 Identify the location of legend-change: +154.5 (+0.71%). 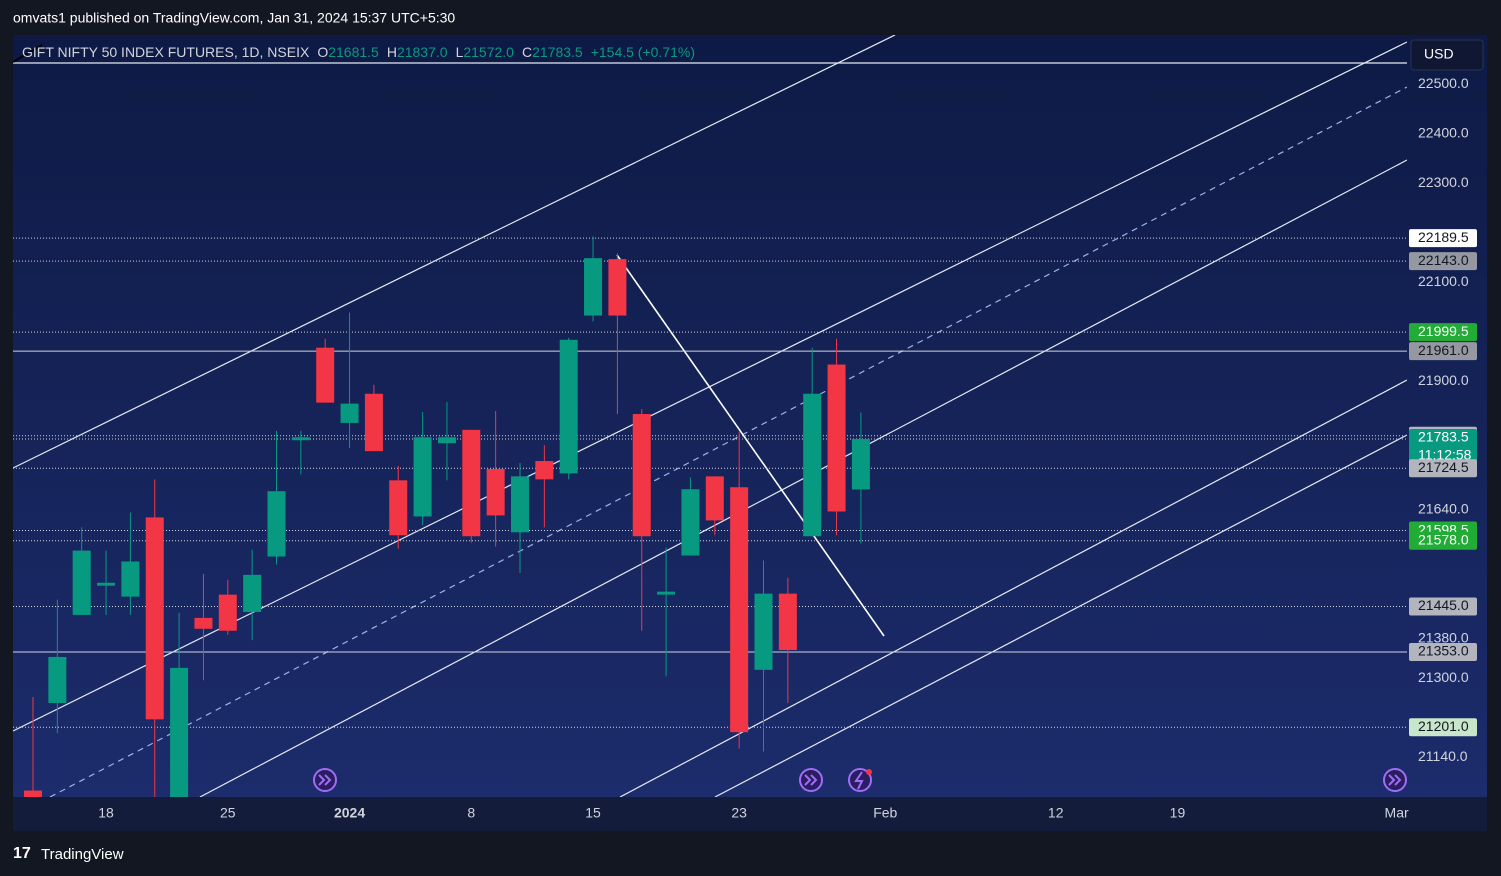
(643, 52).